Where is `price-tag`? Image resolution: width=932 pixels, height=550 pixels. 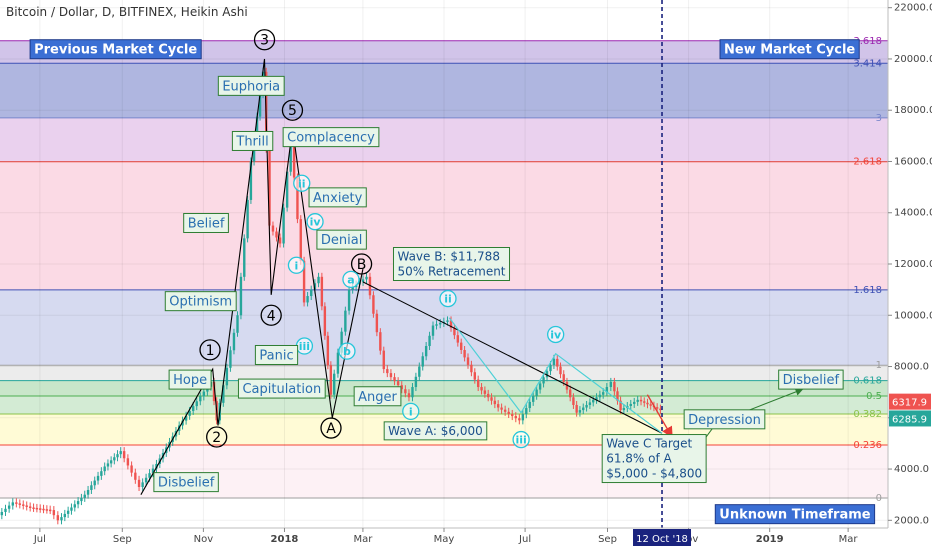 price-tag is located at coordinates (910, 418).